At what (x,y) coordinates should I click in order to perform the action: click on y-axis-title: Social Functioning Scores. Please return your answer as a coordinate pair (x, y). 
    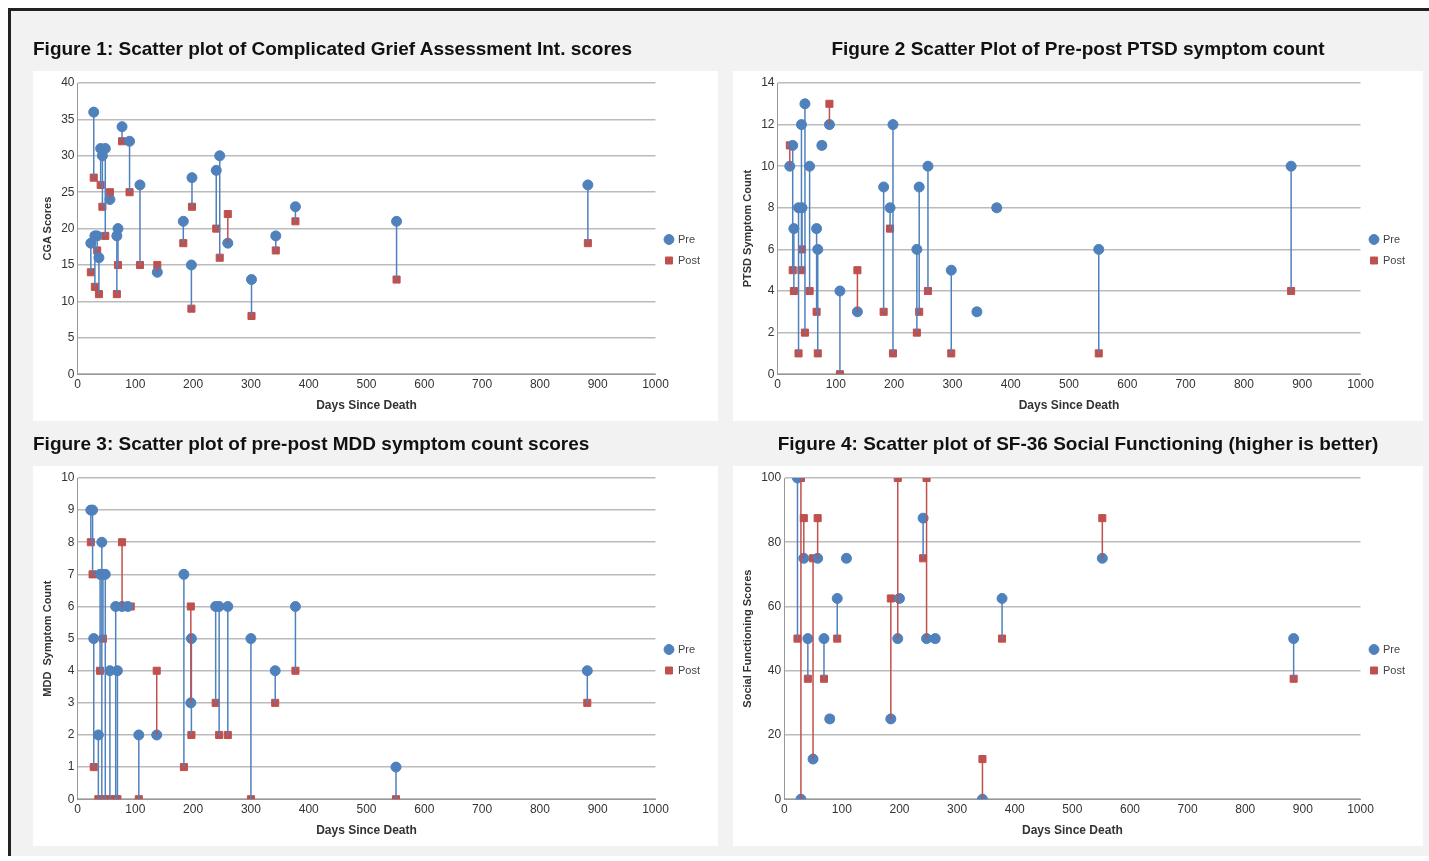
    Looking at the image, I should click on (746, 638).